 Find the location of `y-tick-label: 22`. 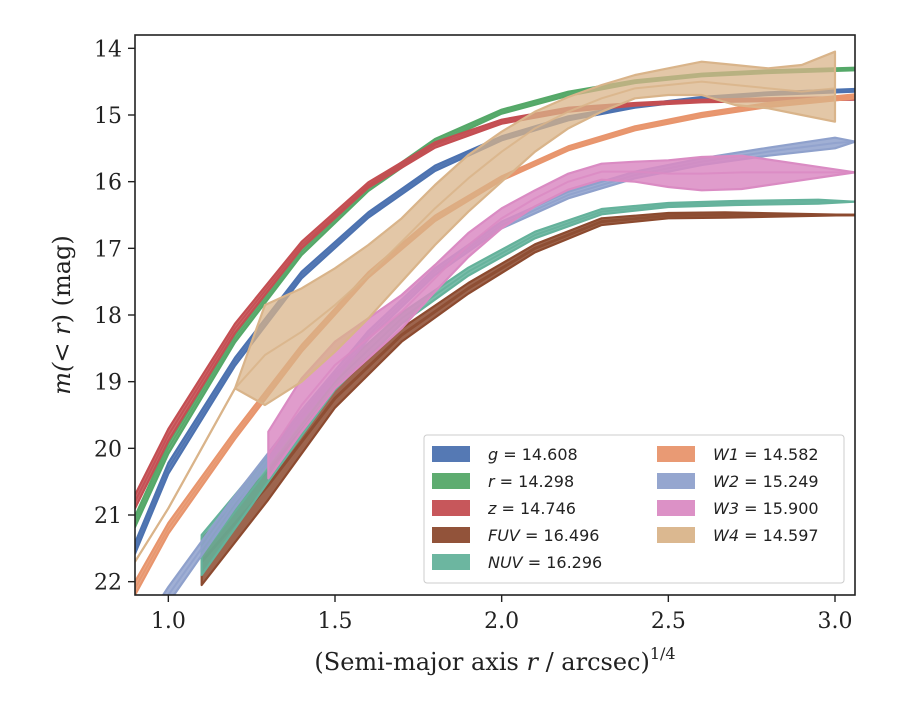

y-tick-label: 22 is located at coordinates (108, 583).